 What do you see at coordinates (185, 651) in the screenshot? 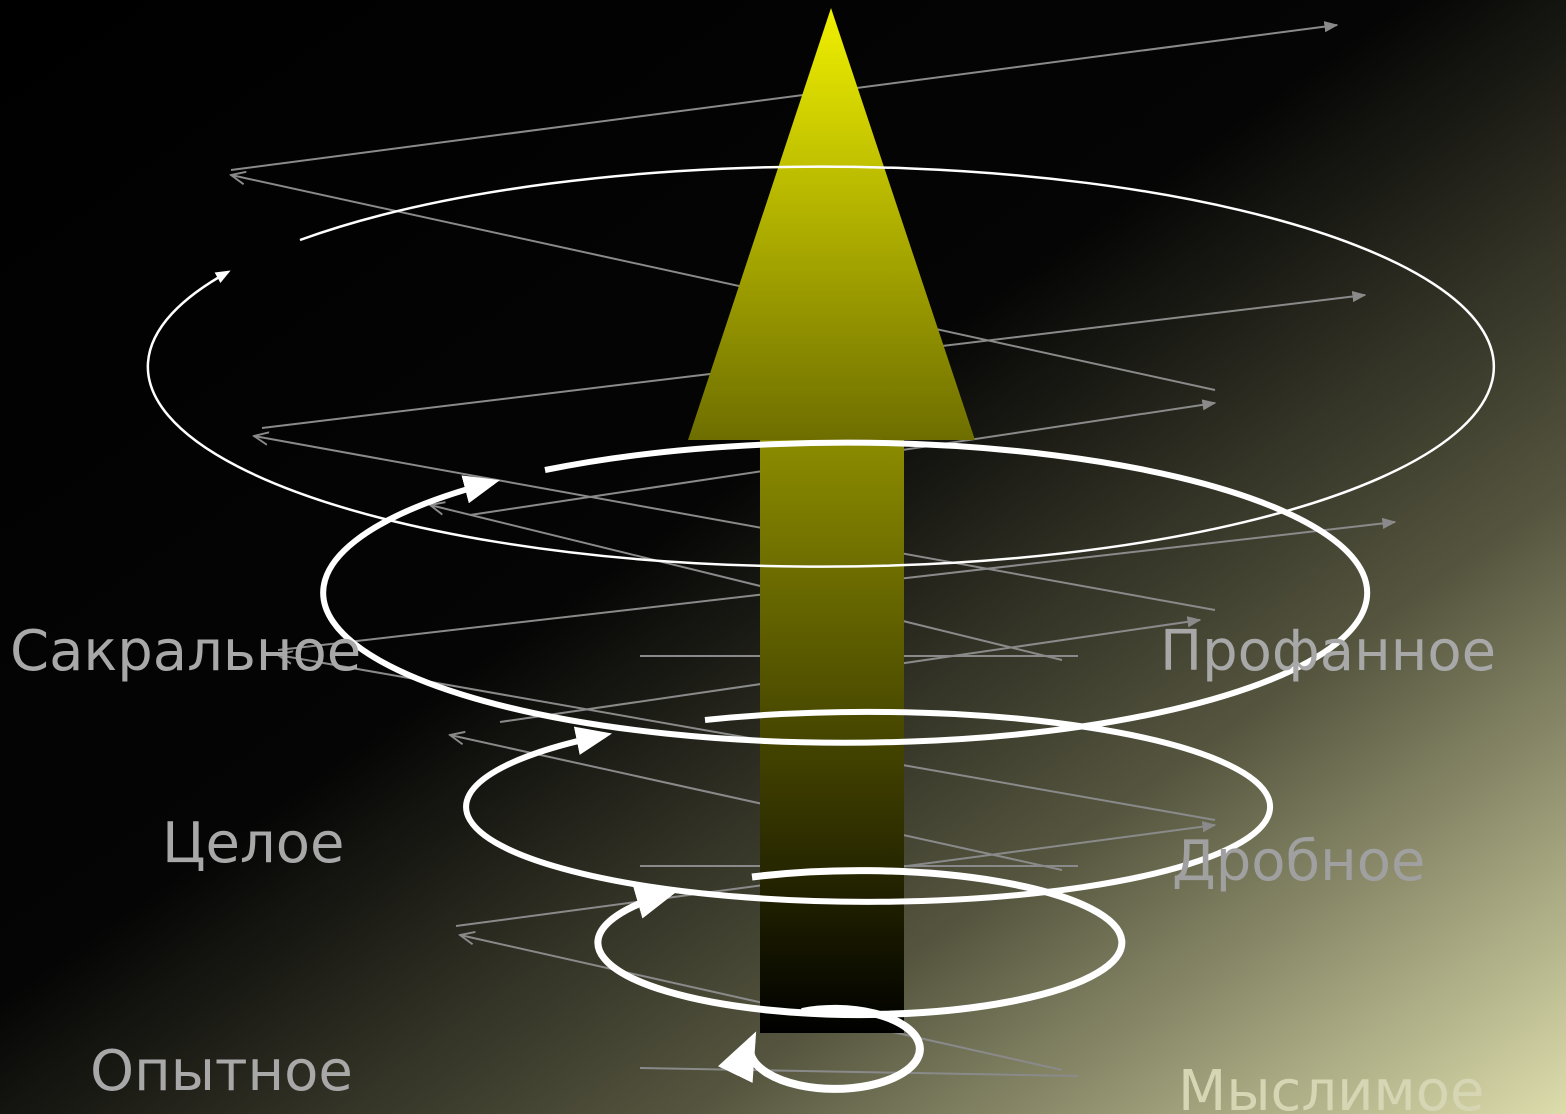
I see `label-sacred: Сакральное` at bounding box center [185, 651].